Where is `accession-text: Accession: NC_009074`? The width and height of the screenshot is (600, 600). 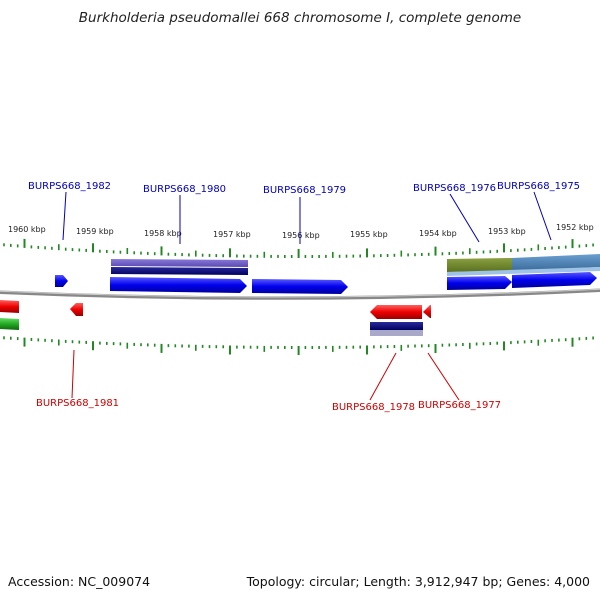 accession-text: Accession: NC_009074 is located at coordinates (79, 581).